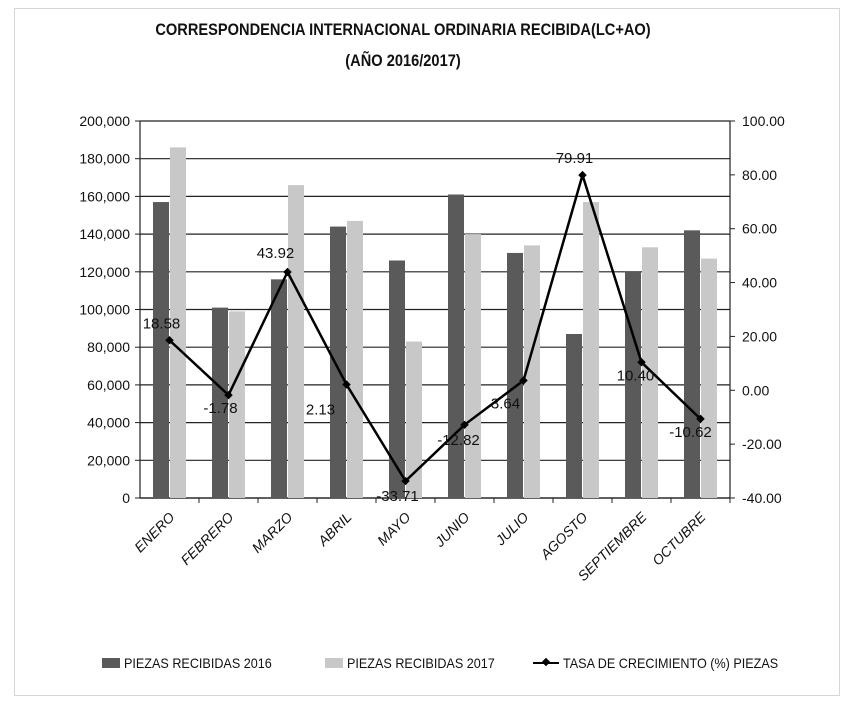 The width and height of the screenshot is (847, 702). I want to click on growth-data-label: 18.58, so click(162, 323).